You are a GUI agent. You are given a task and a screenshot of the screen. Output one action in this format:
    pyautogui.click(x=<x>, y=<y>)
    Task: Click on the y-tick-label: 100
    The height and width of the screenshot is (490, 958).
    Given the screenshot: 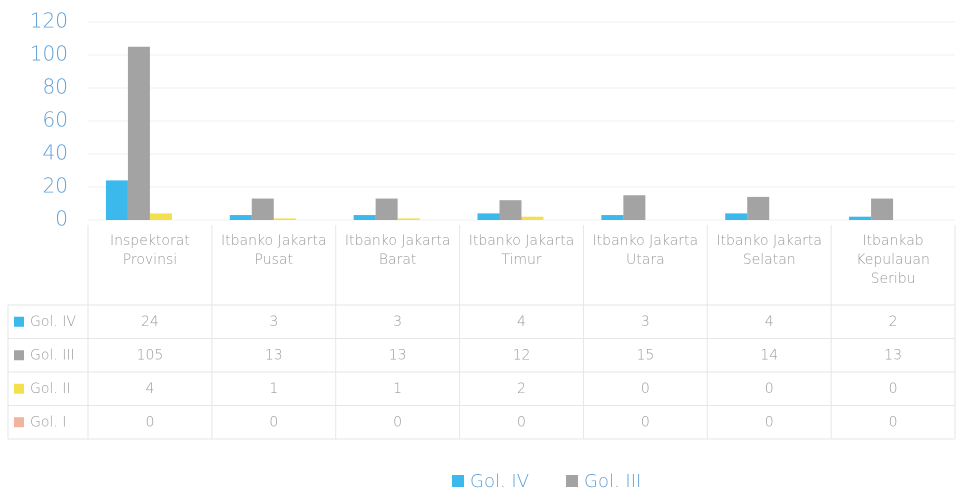 What is the action you would take?
    pyautogui.click(x=49, y=54)
    